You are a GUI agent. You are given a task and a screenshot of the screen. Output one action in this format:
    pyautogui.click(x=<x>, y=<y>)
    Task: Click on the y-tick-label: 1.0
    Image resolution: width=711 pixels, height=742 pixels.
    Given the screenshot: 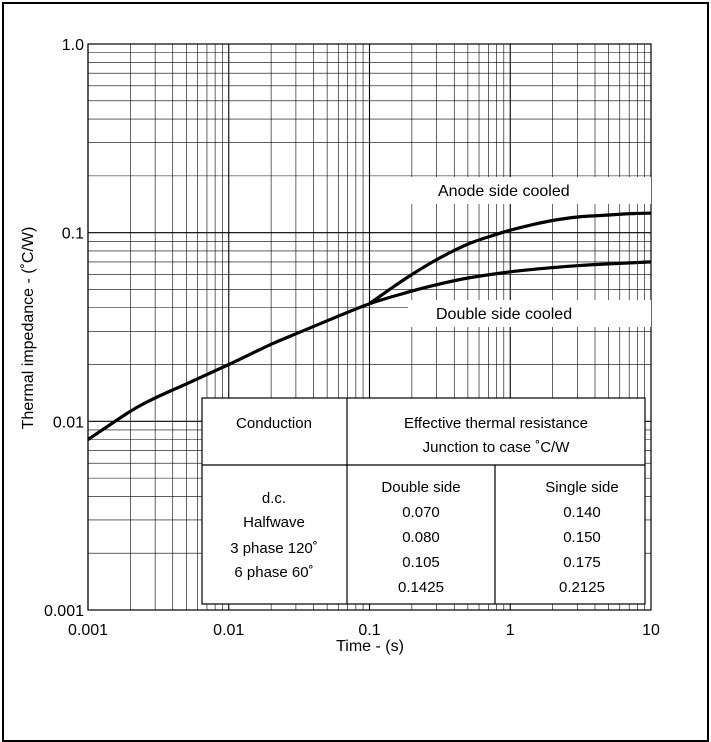 What is the action you would take?
    pyautogui.click(x=73, y=45)
    